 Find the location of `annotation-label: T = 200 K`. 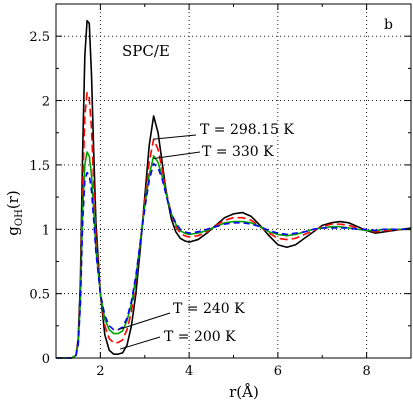

annotation-label: T = 200 K is located at coordinates (200, 337).